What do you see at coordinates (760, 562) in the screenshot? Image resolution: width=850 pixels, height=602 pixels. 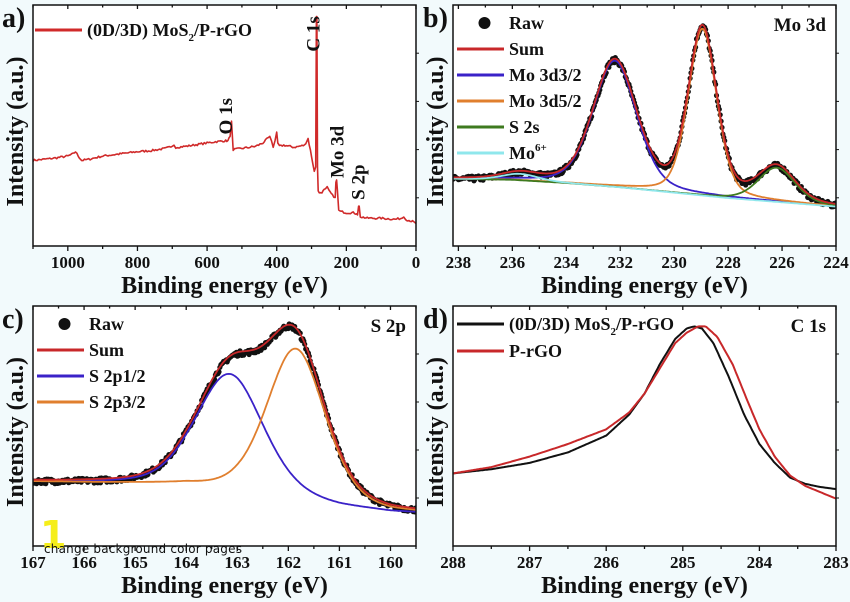 I see `x-tick-label: 284` at bounding box center [760, 562].